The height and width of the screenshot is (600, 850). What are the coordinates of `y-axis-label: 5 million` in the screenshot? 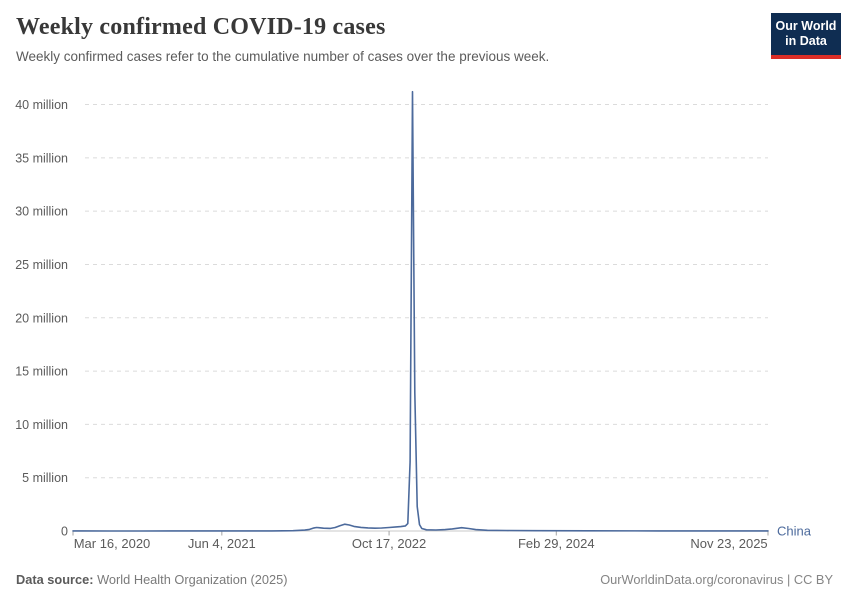 It's located at (45, 478).